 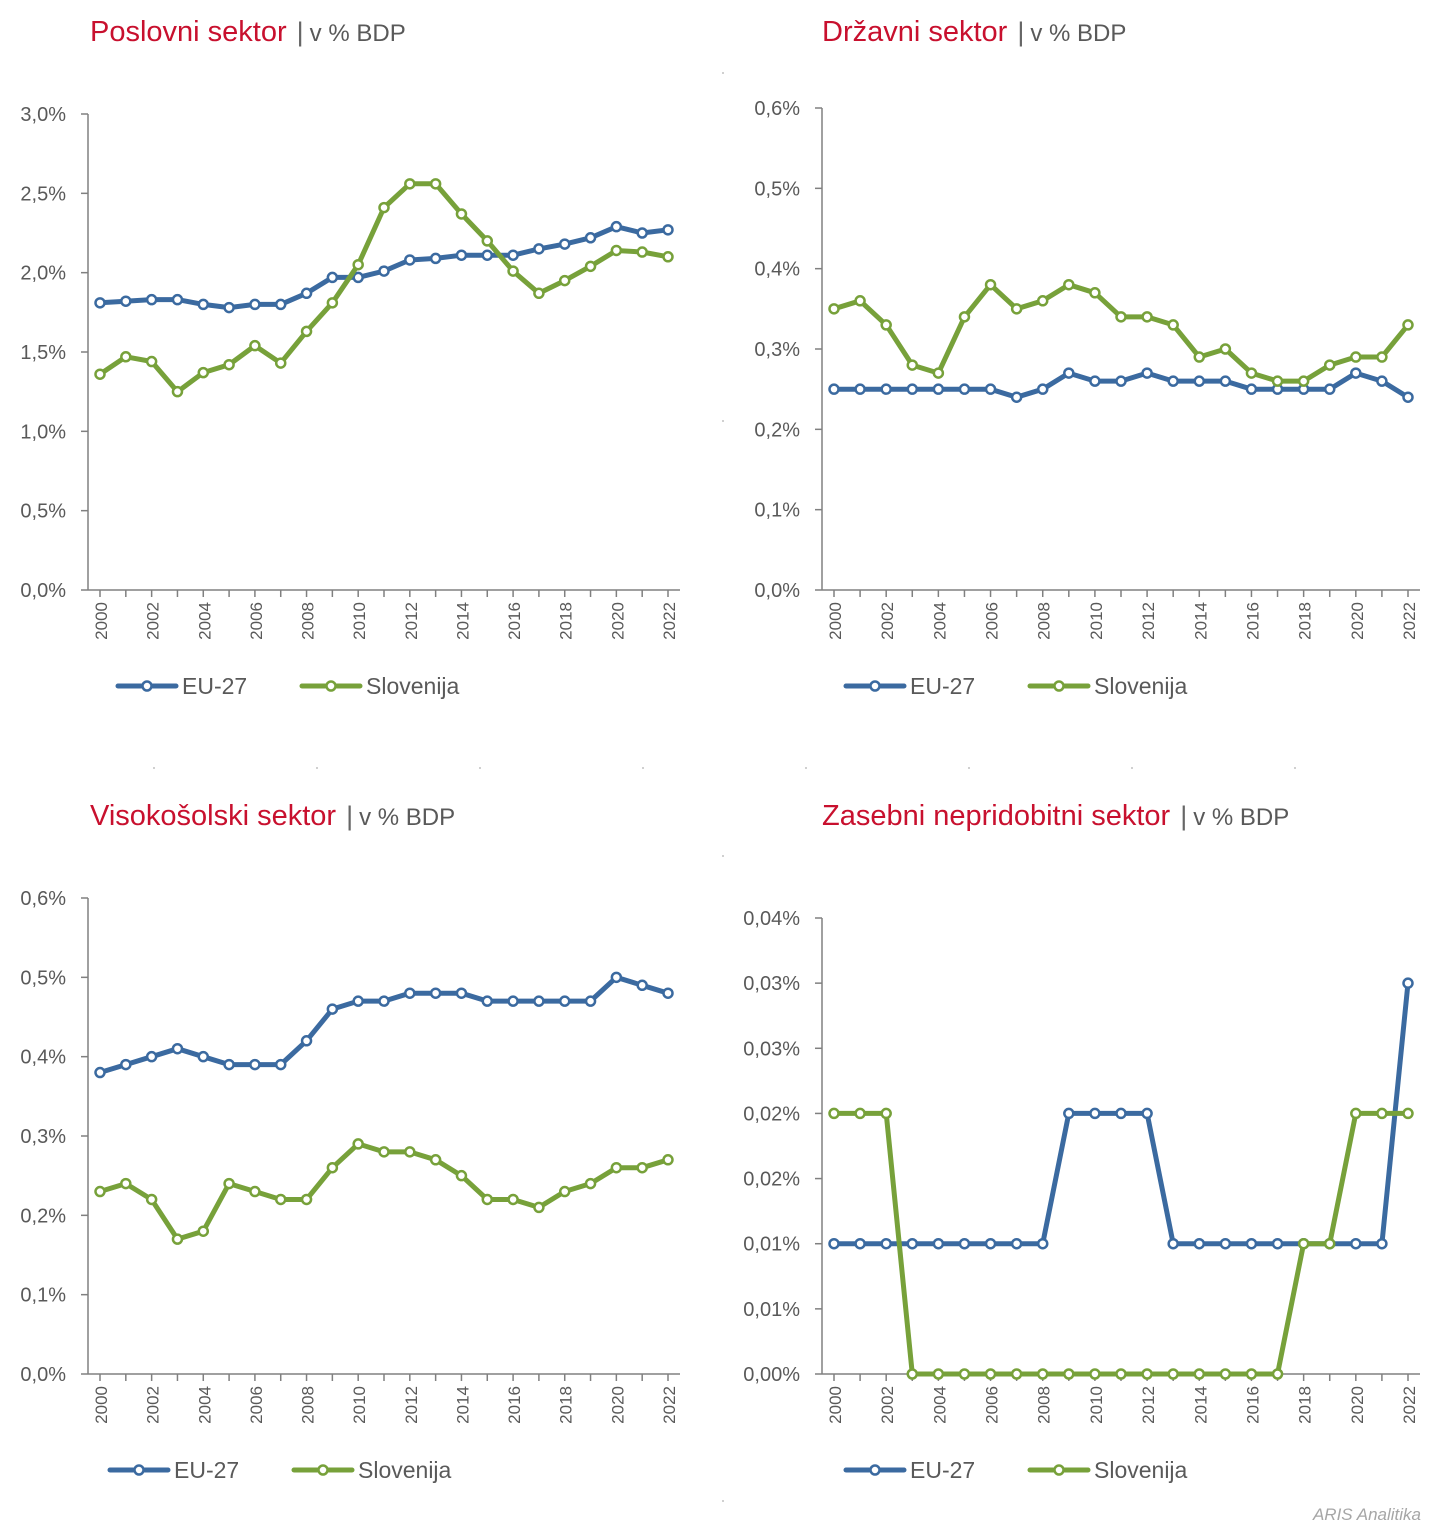 I want to click on y-tick-label: 2,5%, so click(x=43, y=194).